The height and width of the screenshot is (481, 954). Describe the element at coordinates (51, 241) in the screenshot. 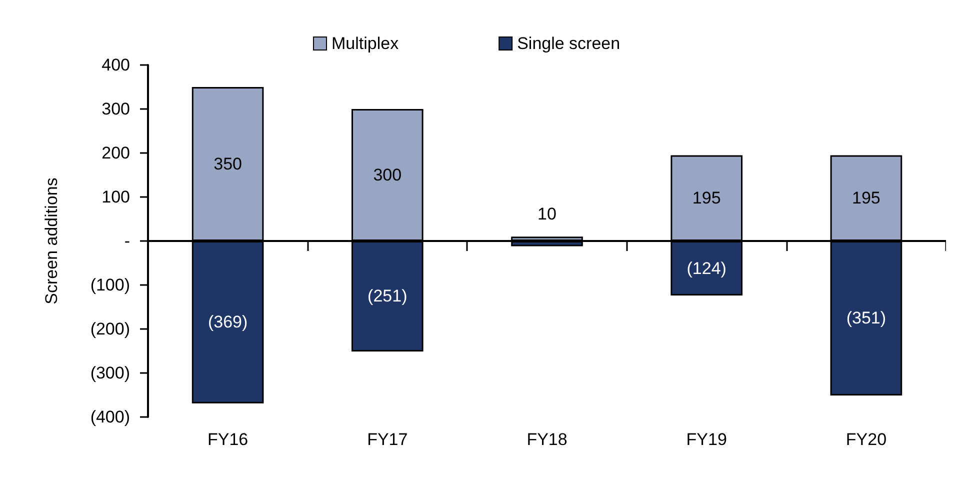

I see `y-axis-title: Screen additions` at that location.